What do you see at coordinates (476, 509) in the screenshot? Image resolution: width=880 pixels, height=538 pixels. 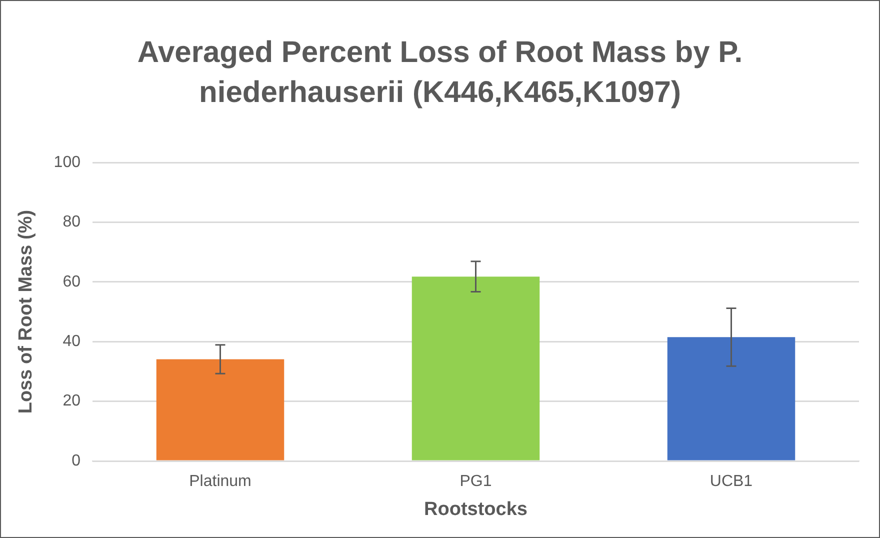 I see `x-axis-title: Rootstocks` at bounding box center [476, 509].